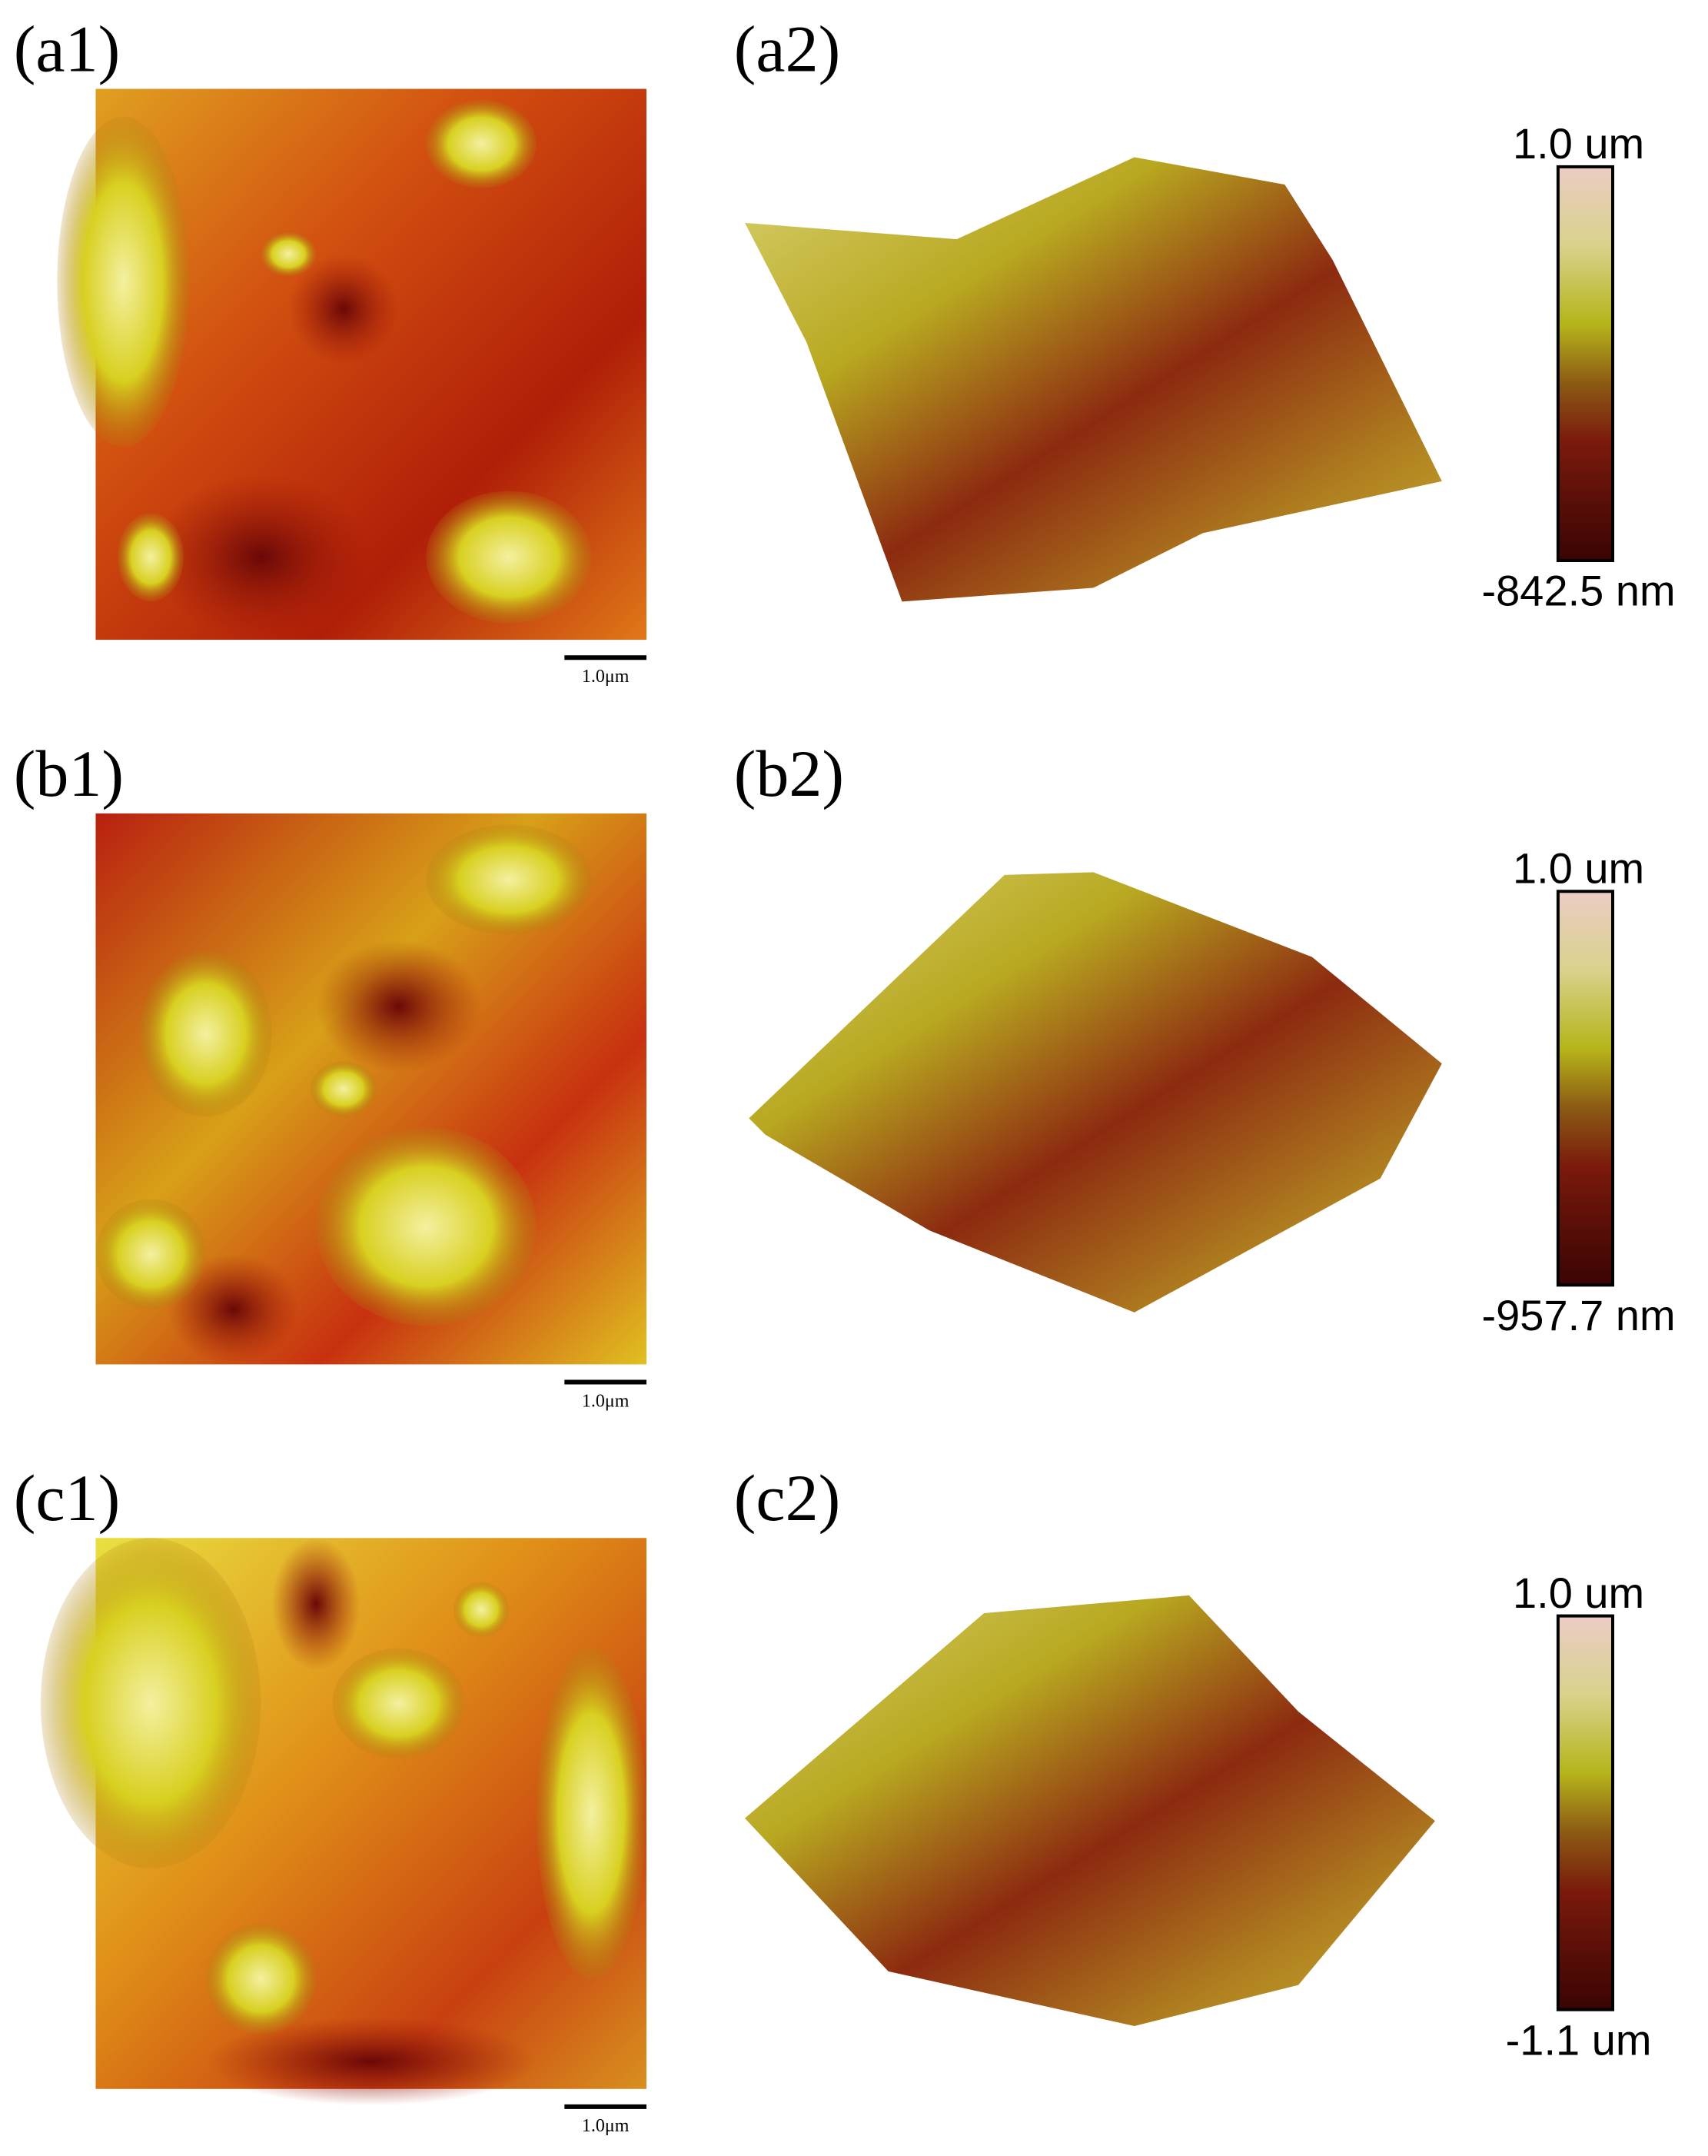 Image resolution: width=1708 pixels, height=2156 pixels. Describe the element at coordinates (789, 773) in the screenshot. I see `panel-label: (b2)` at that location.